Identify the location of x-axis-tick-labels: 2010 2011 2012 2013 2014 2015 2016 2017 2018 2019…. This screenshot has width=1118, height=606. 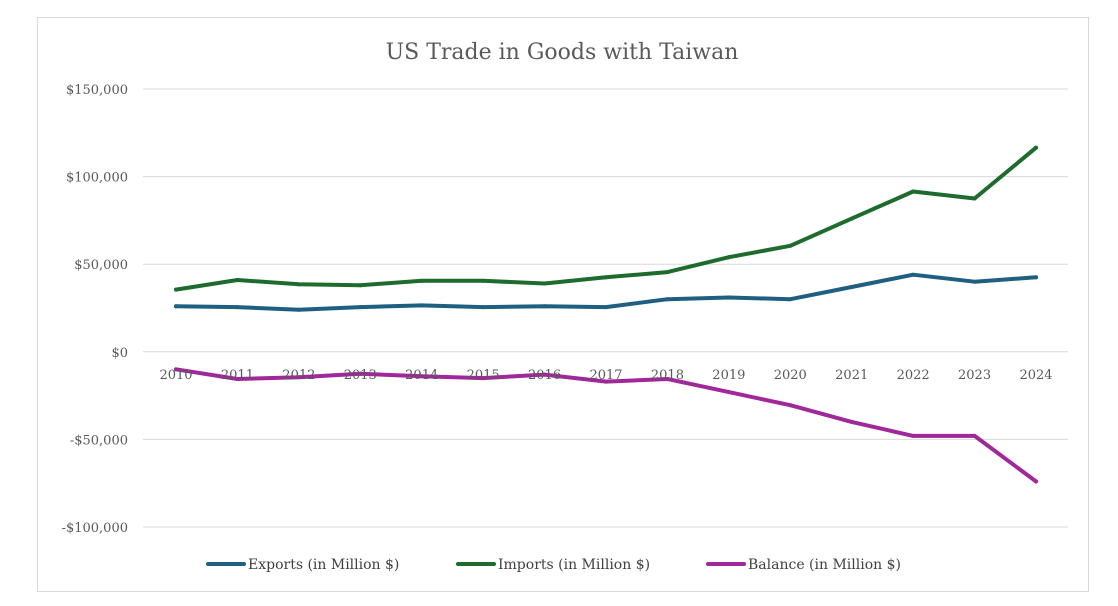
(605, 375).